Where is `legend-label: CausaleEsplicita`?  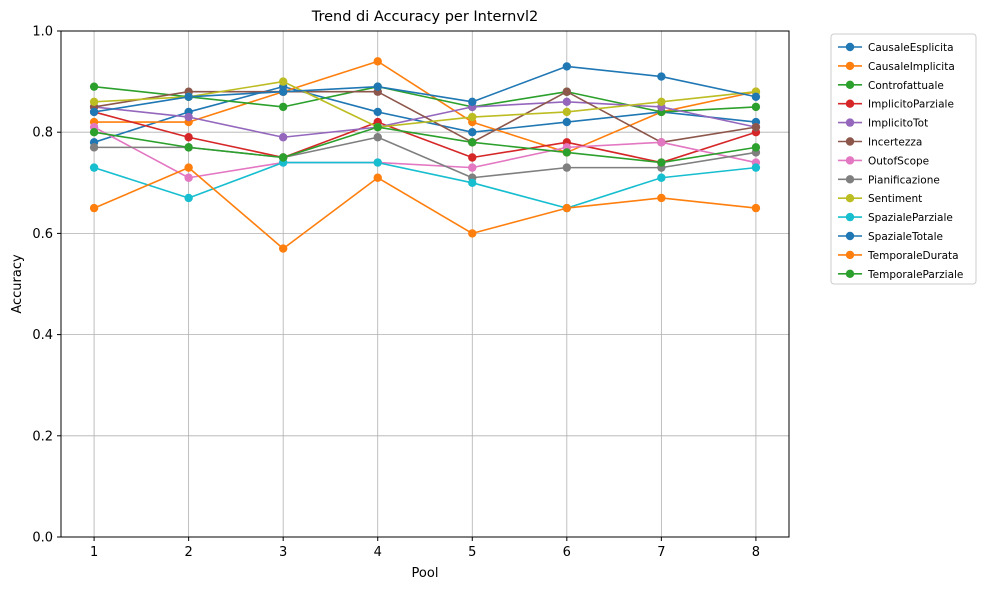 legend-label: CausaleEsplicita is located at coordinates (911, 48).